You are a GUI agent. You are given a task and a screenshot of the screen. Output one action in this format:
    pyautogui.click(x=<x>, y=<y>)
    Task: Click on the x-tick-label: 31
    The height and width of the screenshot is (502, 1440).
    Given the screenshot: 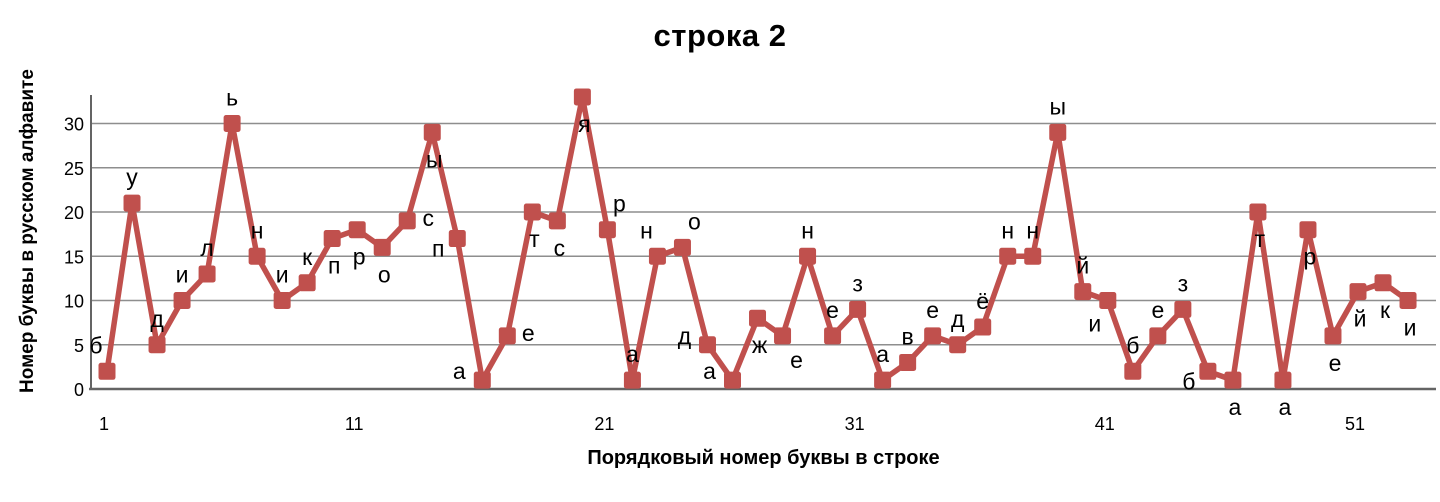 What is the action you would take?
    pyautogui.click(x=855, y=424)
    